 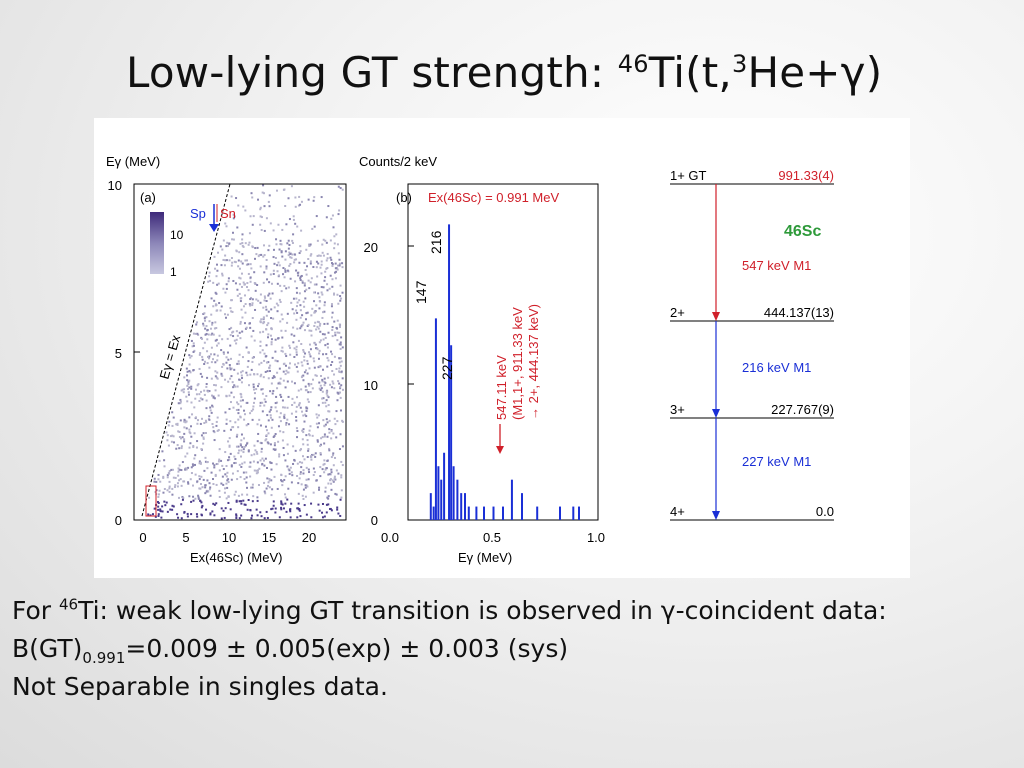 What do you see at coordinates (185, 537) in the screenshot?
I see `panel-a-xtick: 5` at bounding box center [185, 537].